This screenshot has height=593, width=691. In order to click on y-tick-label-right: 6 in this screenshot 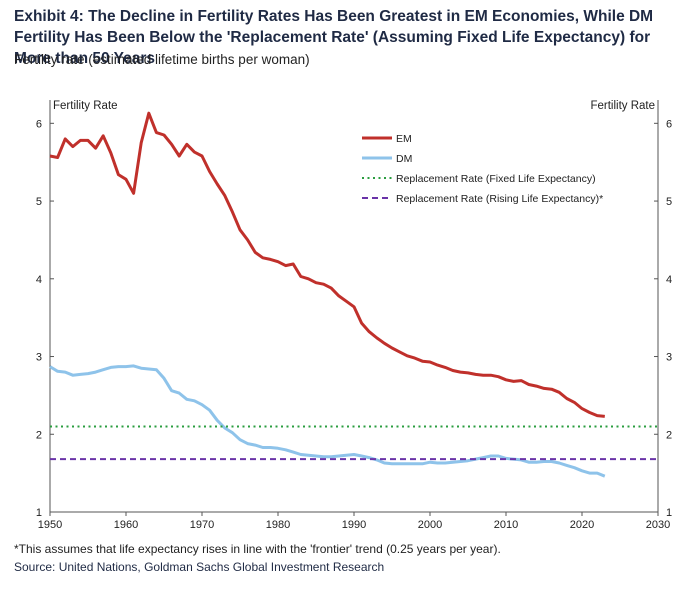, I will do `click(669, 124)`.